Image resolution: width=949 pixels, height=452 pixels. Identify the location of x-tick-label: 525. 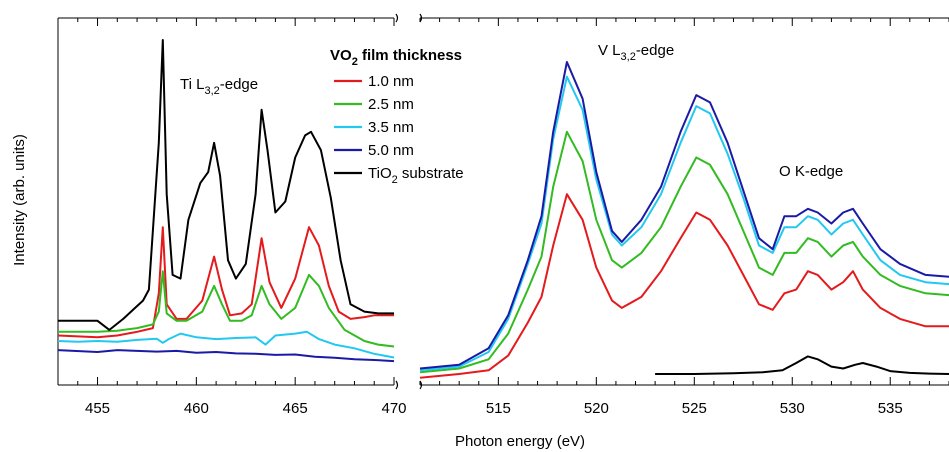
(694, 408).